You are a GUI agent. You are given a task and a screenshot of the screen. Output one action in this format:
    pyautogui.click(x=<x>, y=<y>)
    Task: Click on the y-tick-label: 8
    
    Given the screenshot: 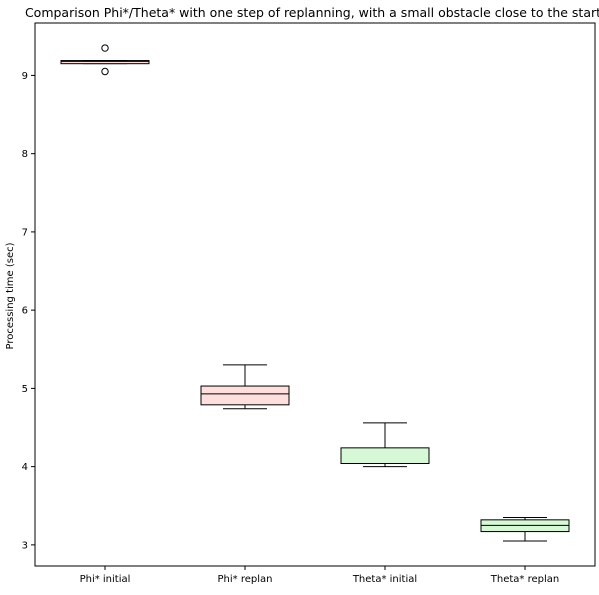 What is the action you would take?
    pyautogui.click(x=25, y=154)
    